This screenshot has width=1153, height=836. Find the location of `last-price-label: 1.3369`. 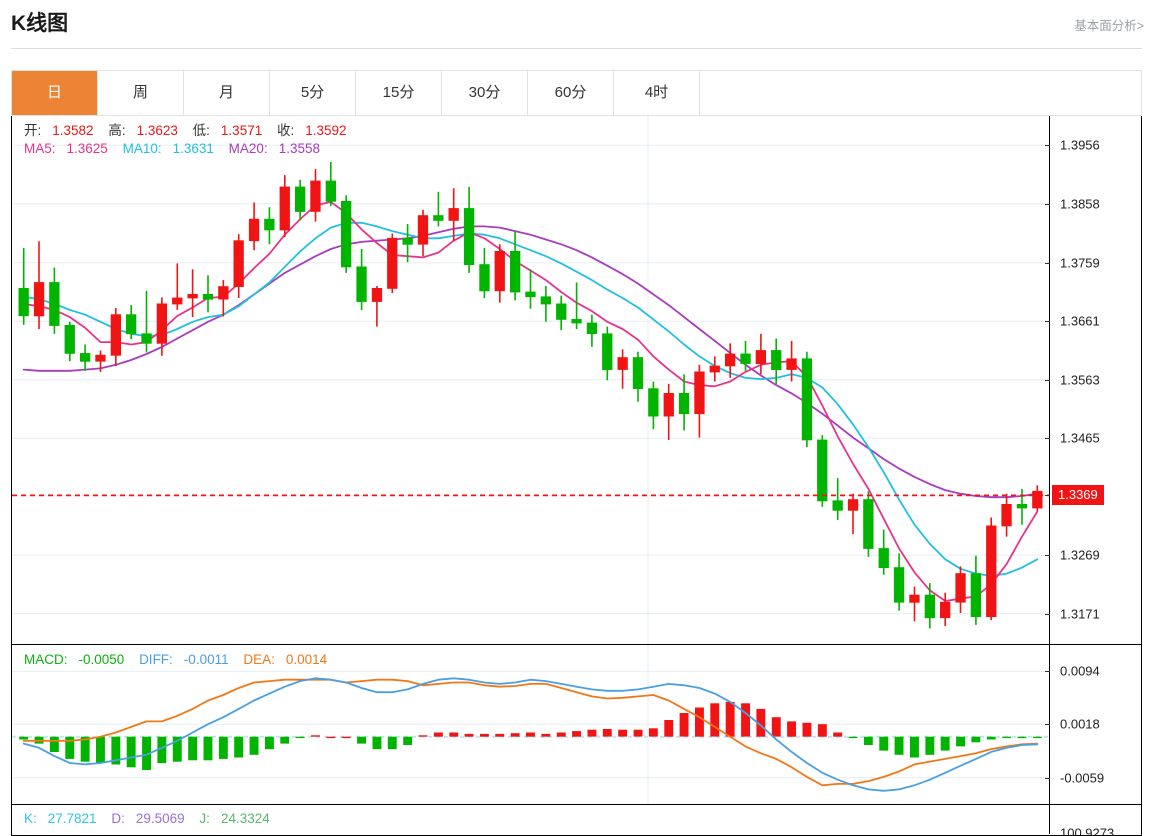

last-price-label: 1.3369 is located at coordinates (1078, 495).